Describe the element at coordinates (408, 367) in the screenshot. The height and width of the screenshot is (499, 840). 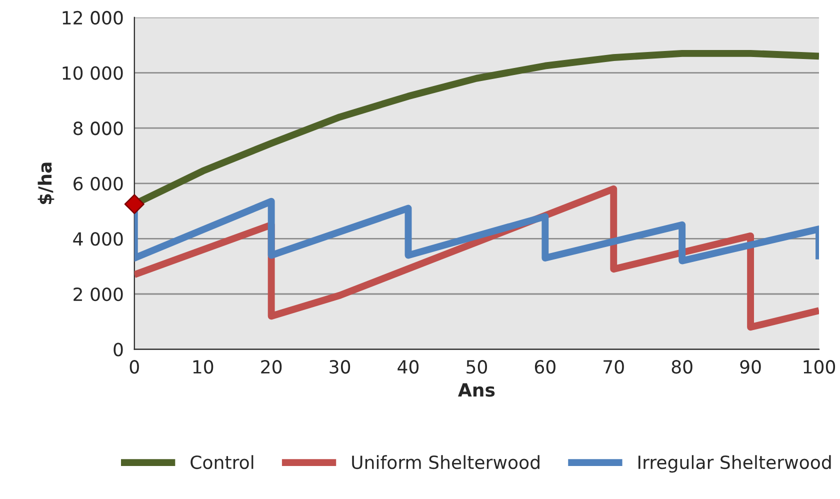
I see `x-tick-label: 40` at that location.